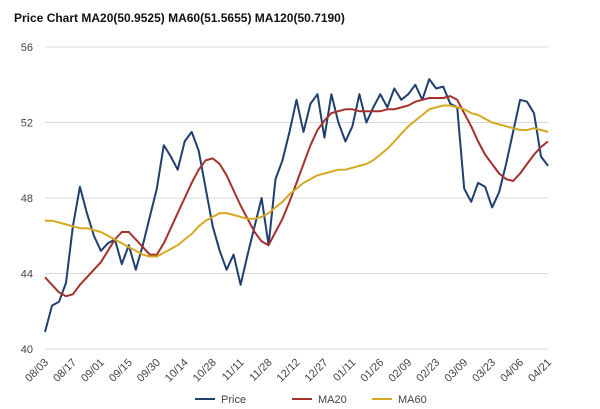  What do you see at coordinates (428, 371) in the screenshot?
I see `x-tick-label: 02/23` at bounding box center [428, 371].